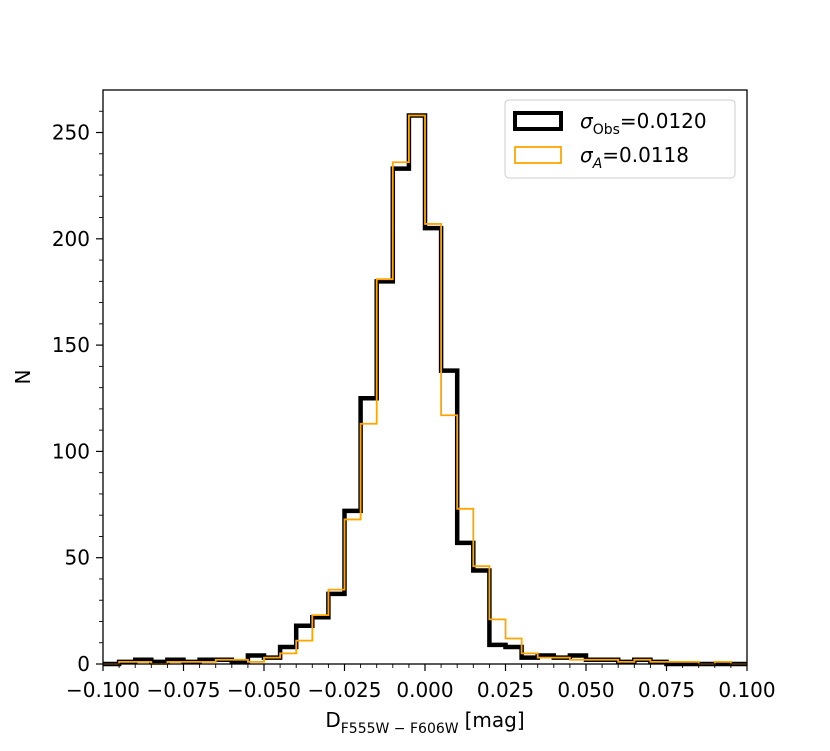  I want to click on x-axis-label-main: D, so click(332, 720).